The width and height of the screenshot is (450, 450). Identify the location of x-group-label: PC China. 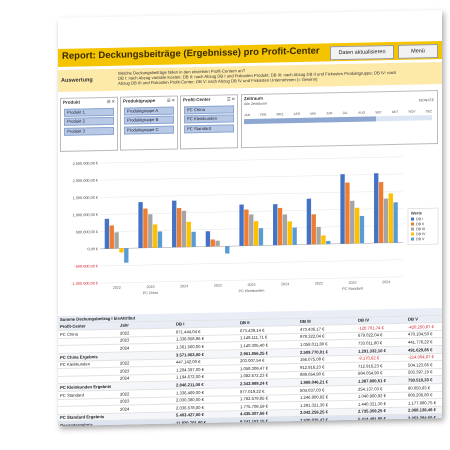
(150, 293).